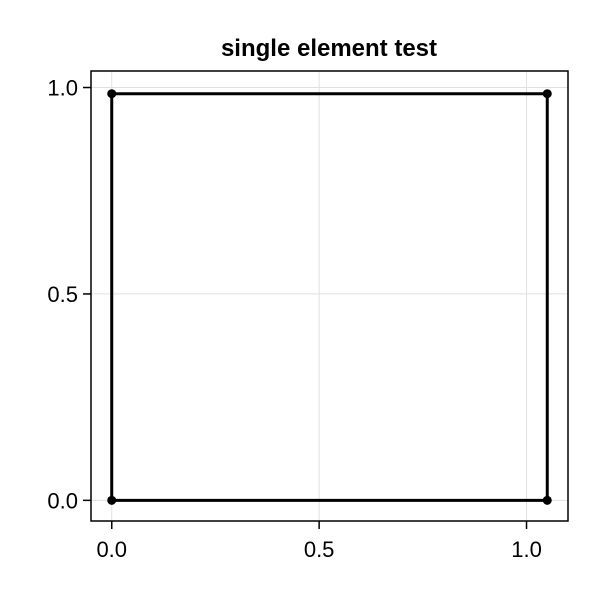 The width and height of the screenshot is (600, 600). Describe the element at coordinates (62, 500) in the screenshot. I see `y-tick-label-0: 0.0` at that location.